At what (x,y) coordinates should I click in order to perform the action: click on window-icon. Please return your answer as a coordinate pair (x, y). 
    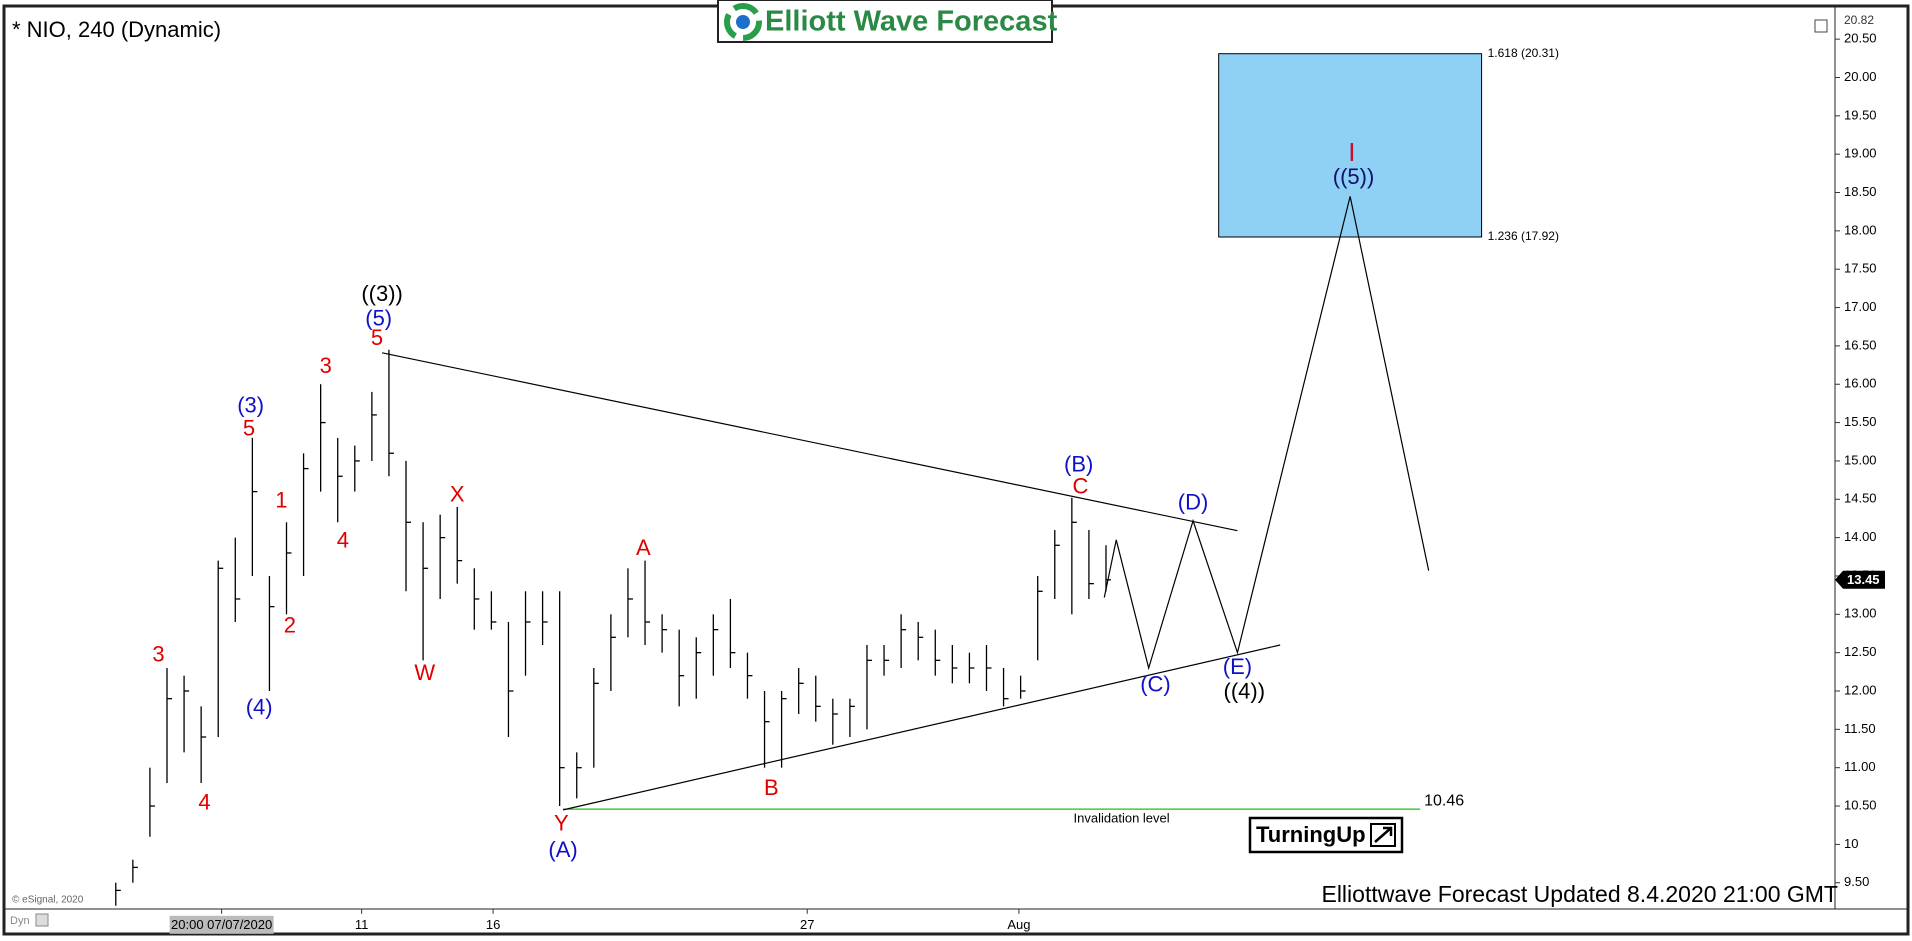
    Looking at the image, I should click on (1821, 26).